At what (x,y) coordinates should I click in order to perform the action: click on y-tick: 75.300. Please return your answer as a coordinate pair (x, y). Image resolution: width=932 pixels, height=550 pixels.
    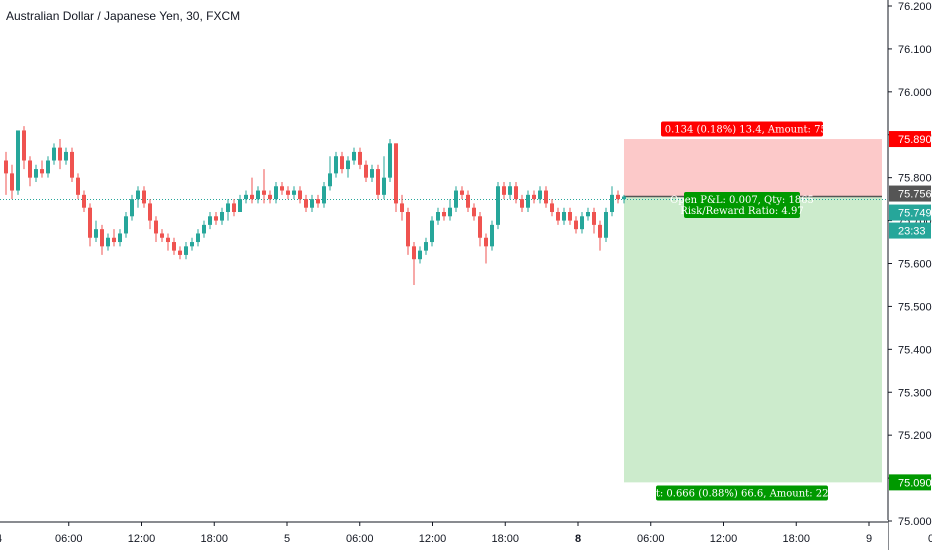
    Looking at the image, I should click on (910, 393).